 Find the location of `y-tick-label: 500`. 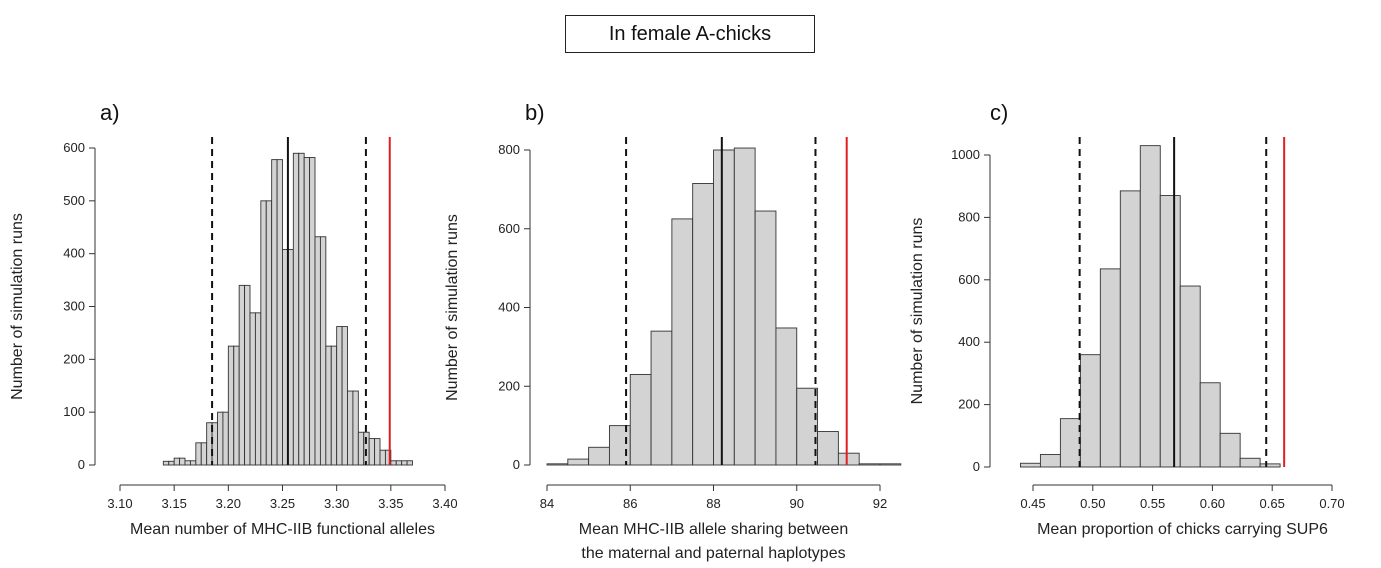

y-tick-label: 500 is located at coordinates (74, 200).